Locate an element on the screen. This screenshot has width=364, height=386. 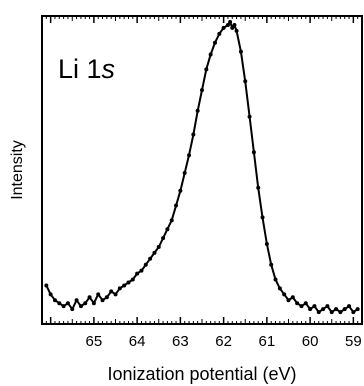
x-axis-label: Ionization potential (eV) is located at coordinates (201, 374).